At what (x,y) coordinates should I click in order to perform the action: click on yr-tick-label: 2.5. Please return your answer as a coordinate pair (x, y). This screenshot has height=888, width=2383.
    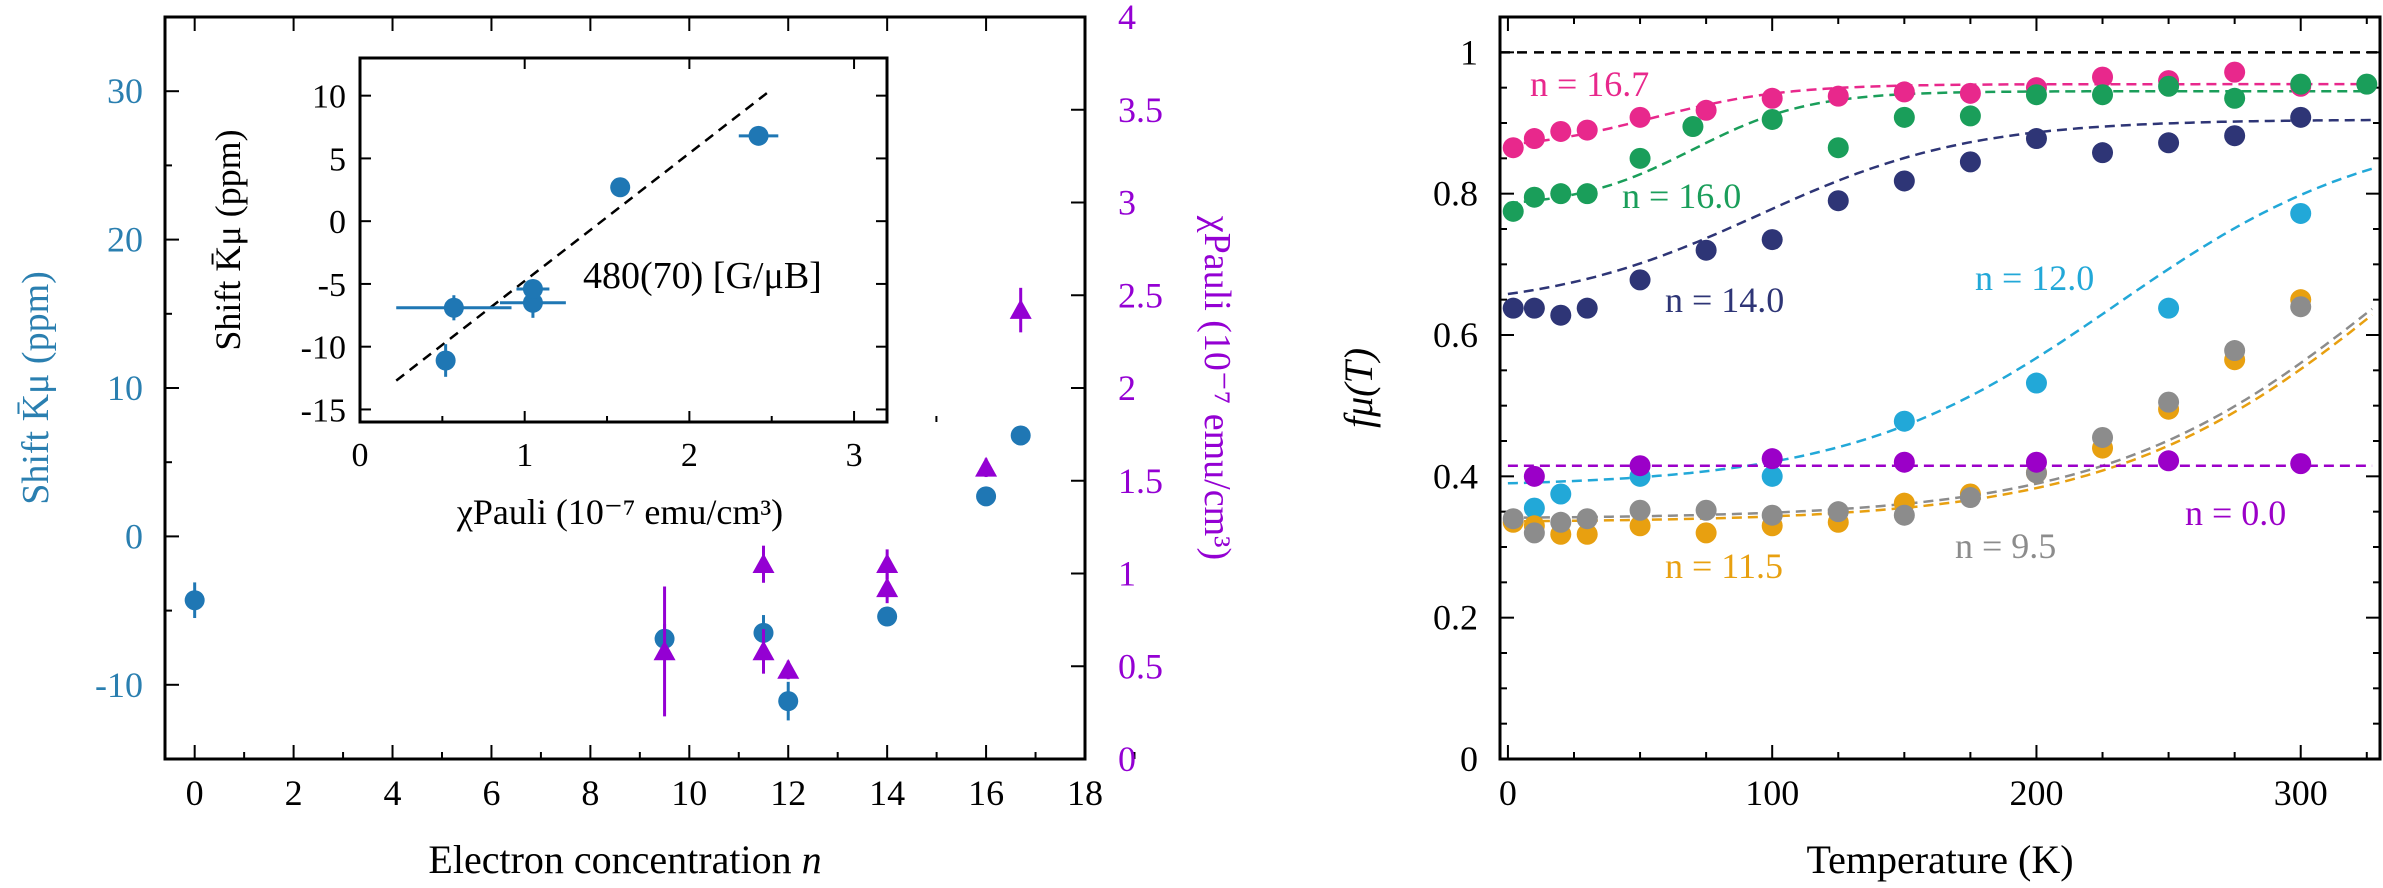
    Looking at the image, I should click on (1140, 295).